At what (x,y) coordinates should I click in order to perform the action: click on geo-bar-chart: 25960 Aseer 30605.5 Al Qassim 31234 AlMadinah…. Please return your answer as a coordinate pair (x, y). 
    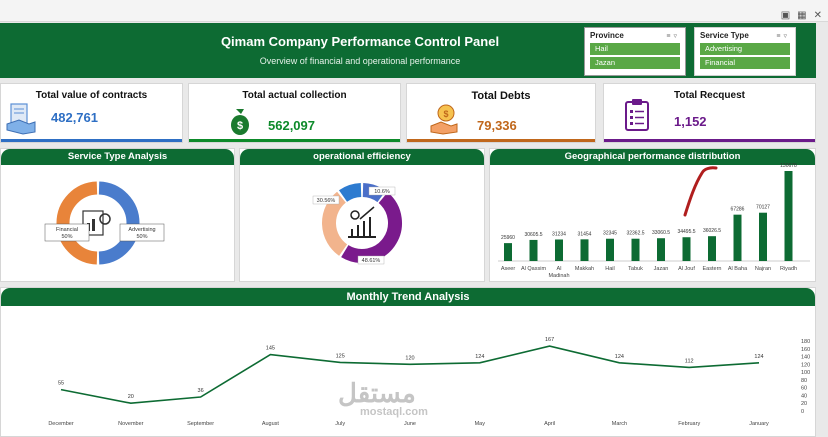
    Looking at the image, I should click on (654, 221).